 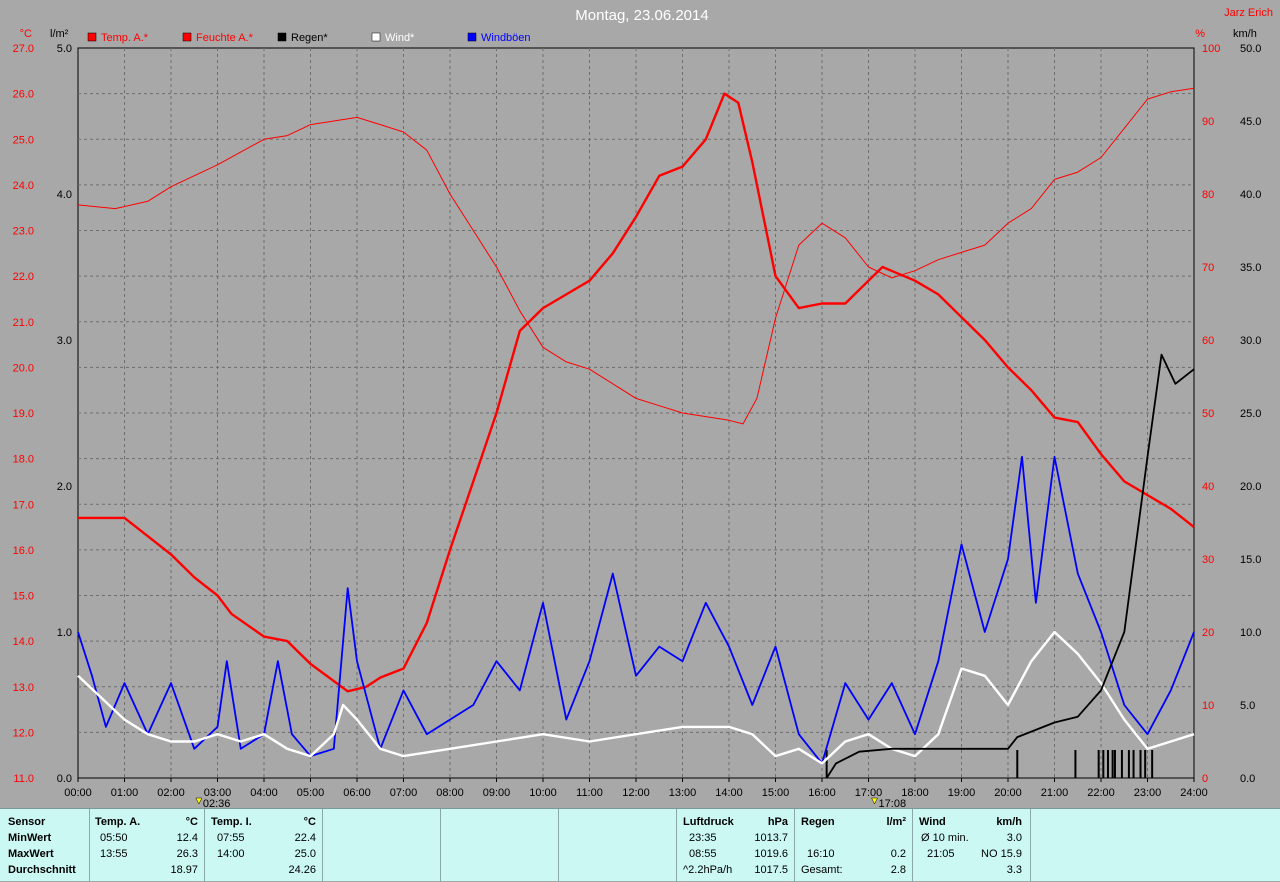 I want to click on x-tick-label: 08:00, so click(x=450, y=793).